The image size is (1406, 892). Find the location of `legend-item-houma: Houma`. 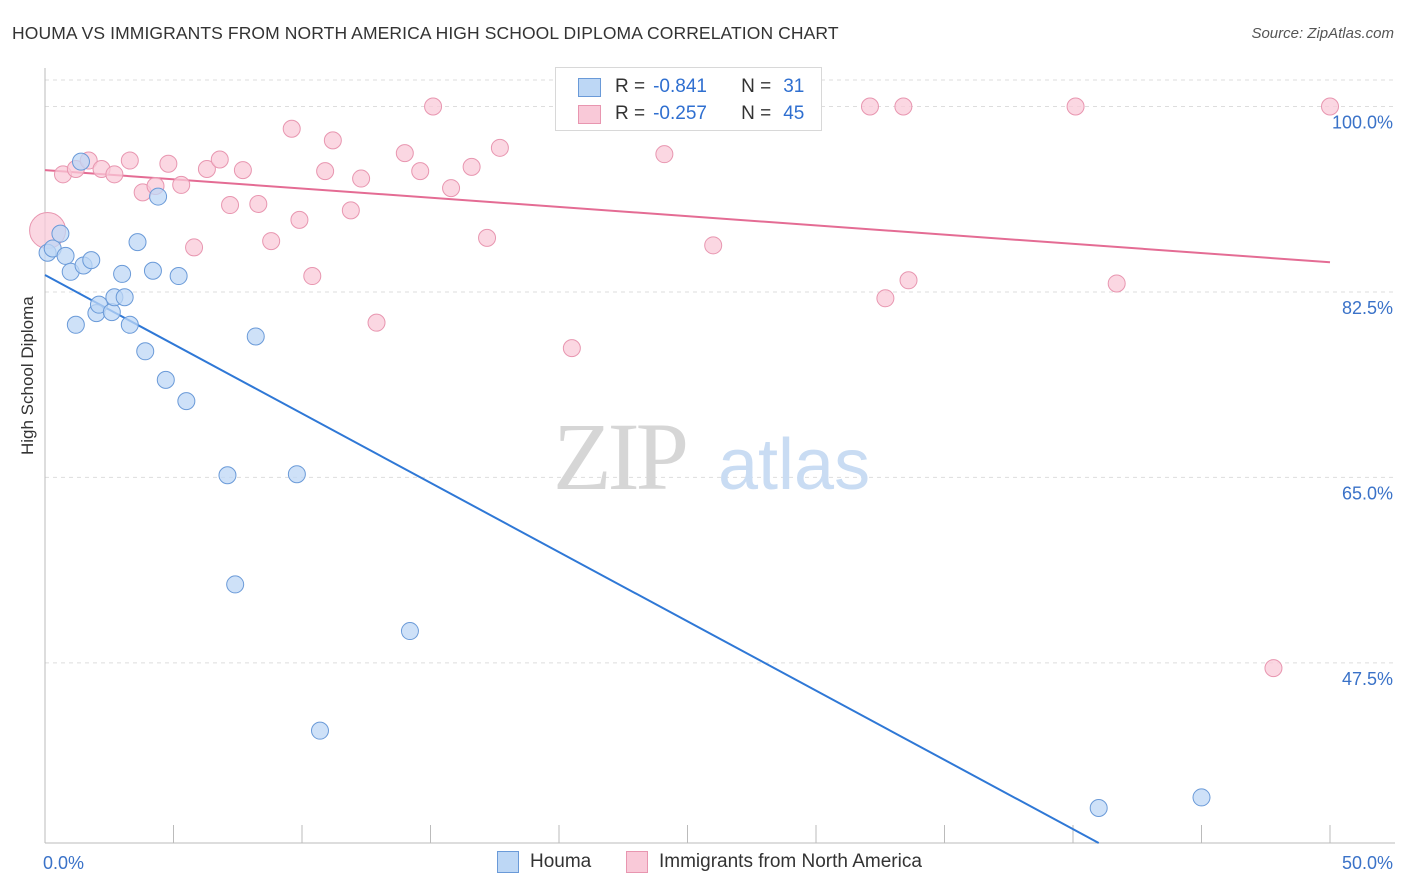

legend-item-houma: Houma is located at coordinates (544, 862).